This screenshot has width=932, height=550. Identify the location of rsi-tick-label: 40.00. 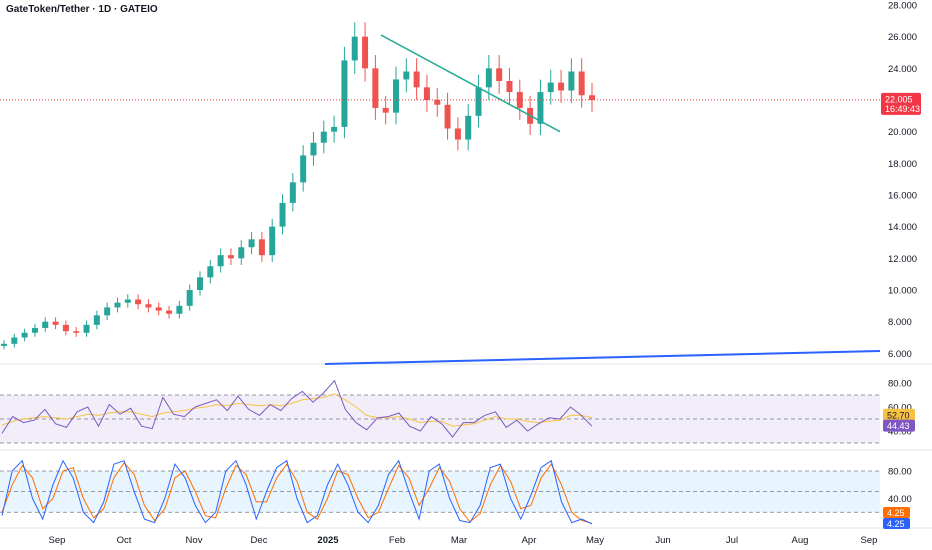
(900, 432).